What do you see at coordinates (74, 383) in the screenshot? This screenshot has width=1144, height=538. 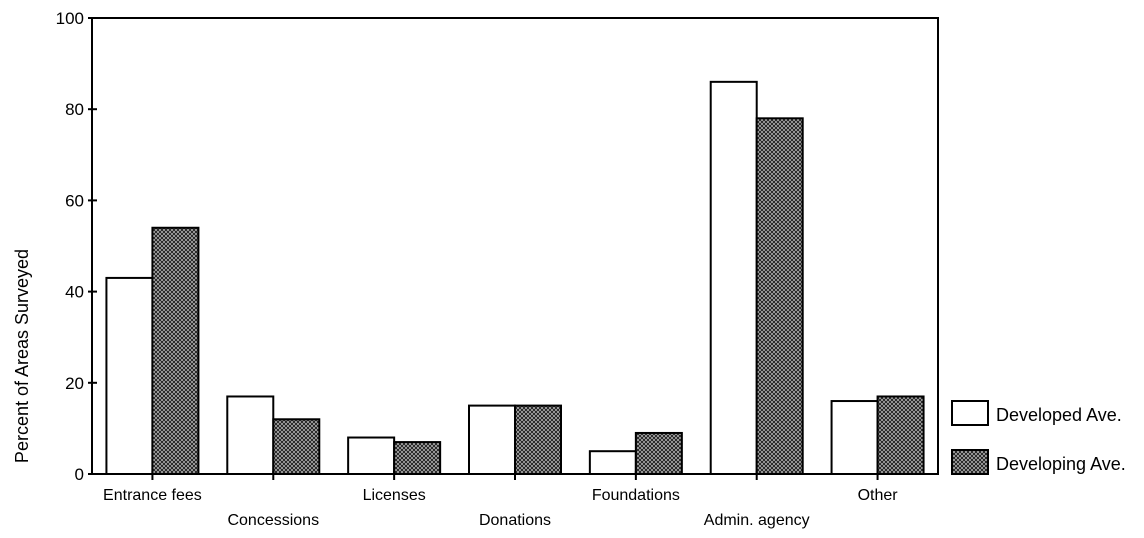 I see `y-tick-label: 20` at bounding box center [74, 383].